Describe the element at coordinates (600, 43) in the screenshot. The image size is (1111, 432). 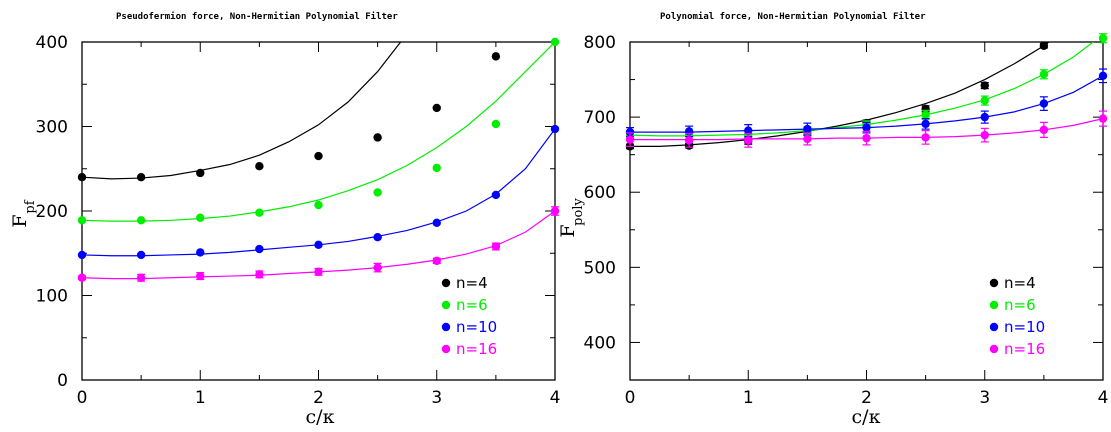
I see `y-tick-label: 800` at that location.